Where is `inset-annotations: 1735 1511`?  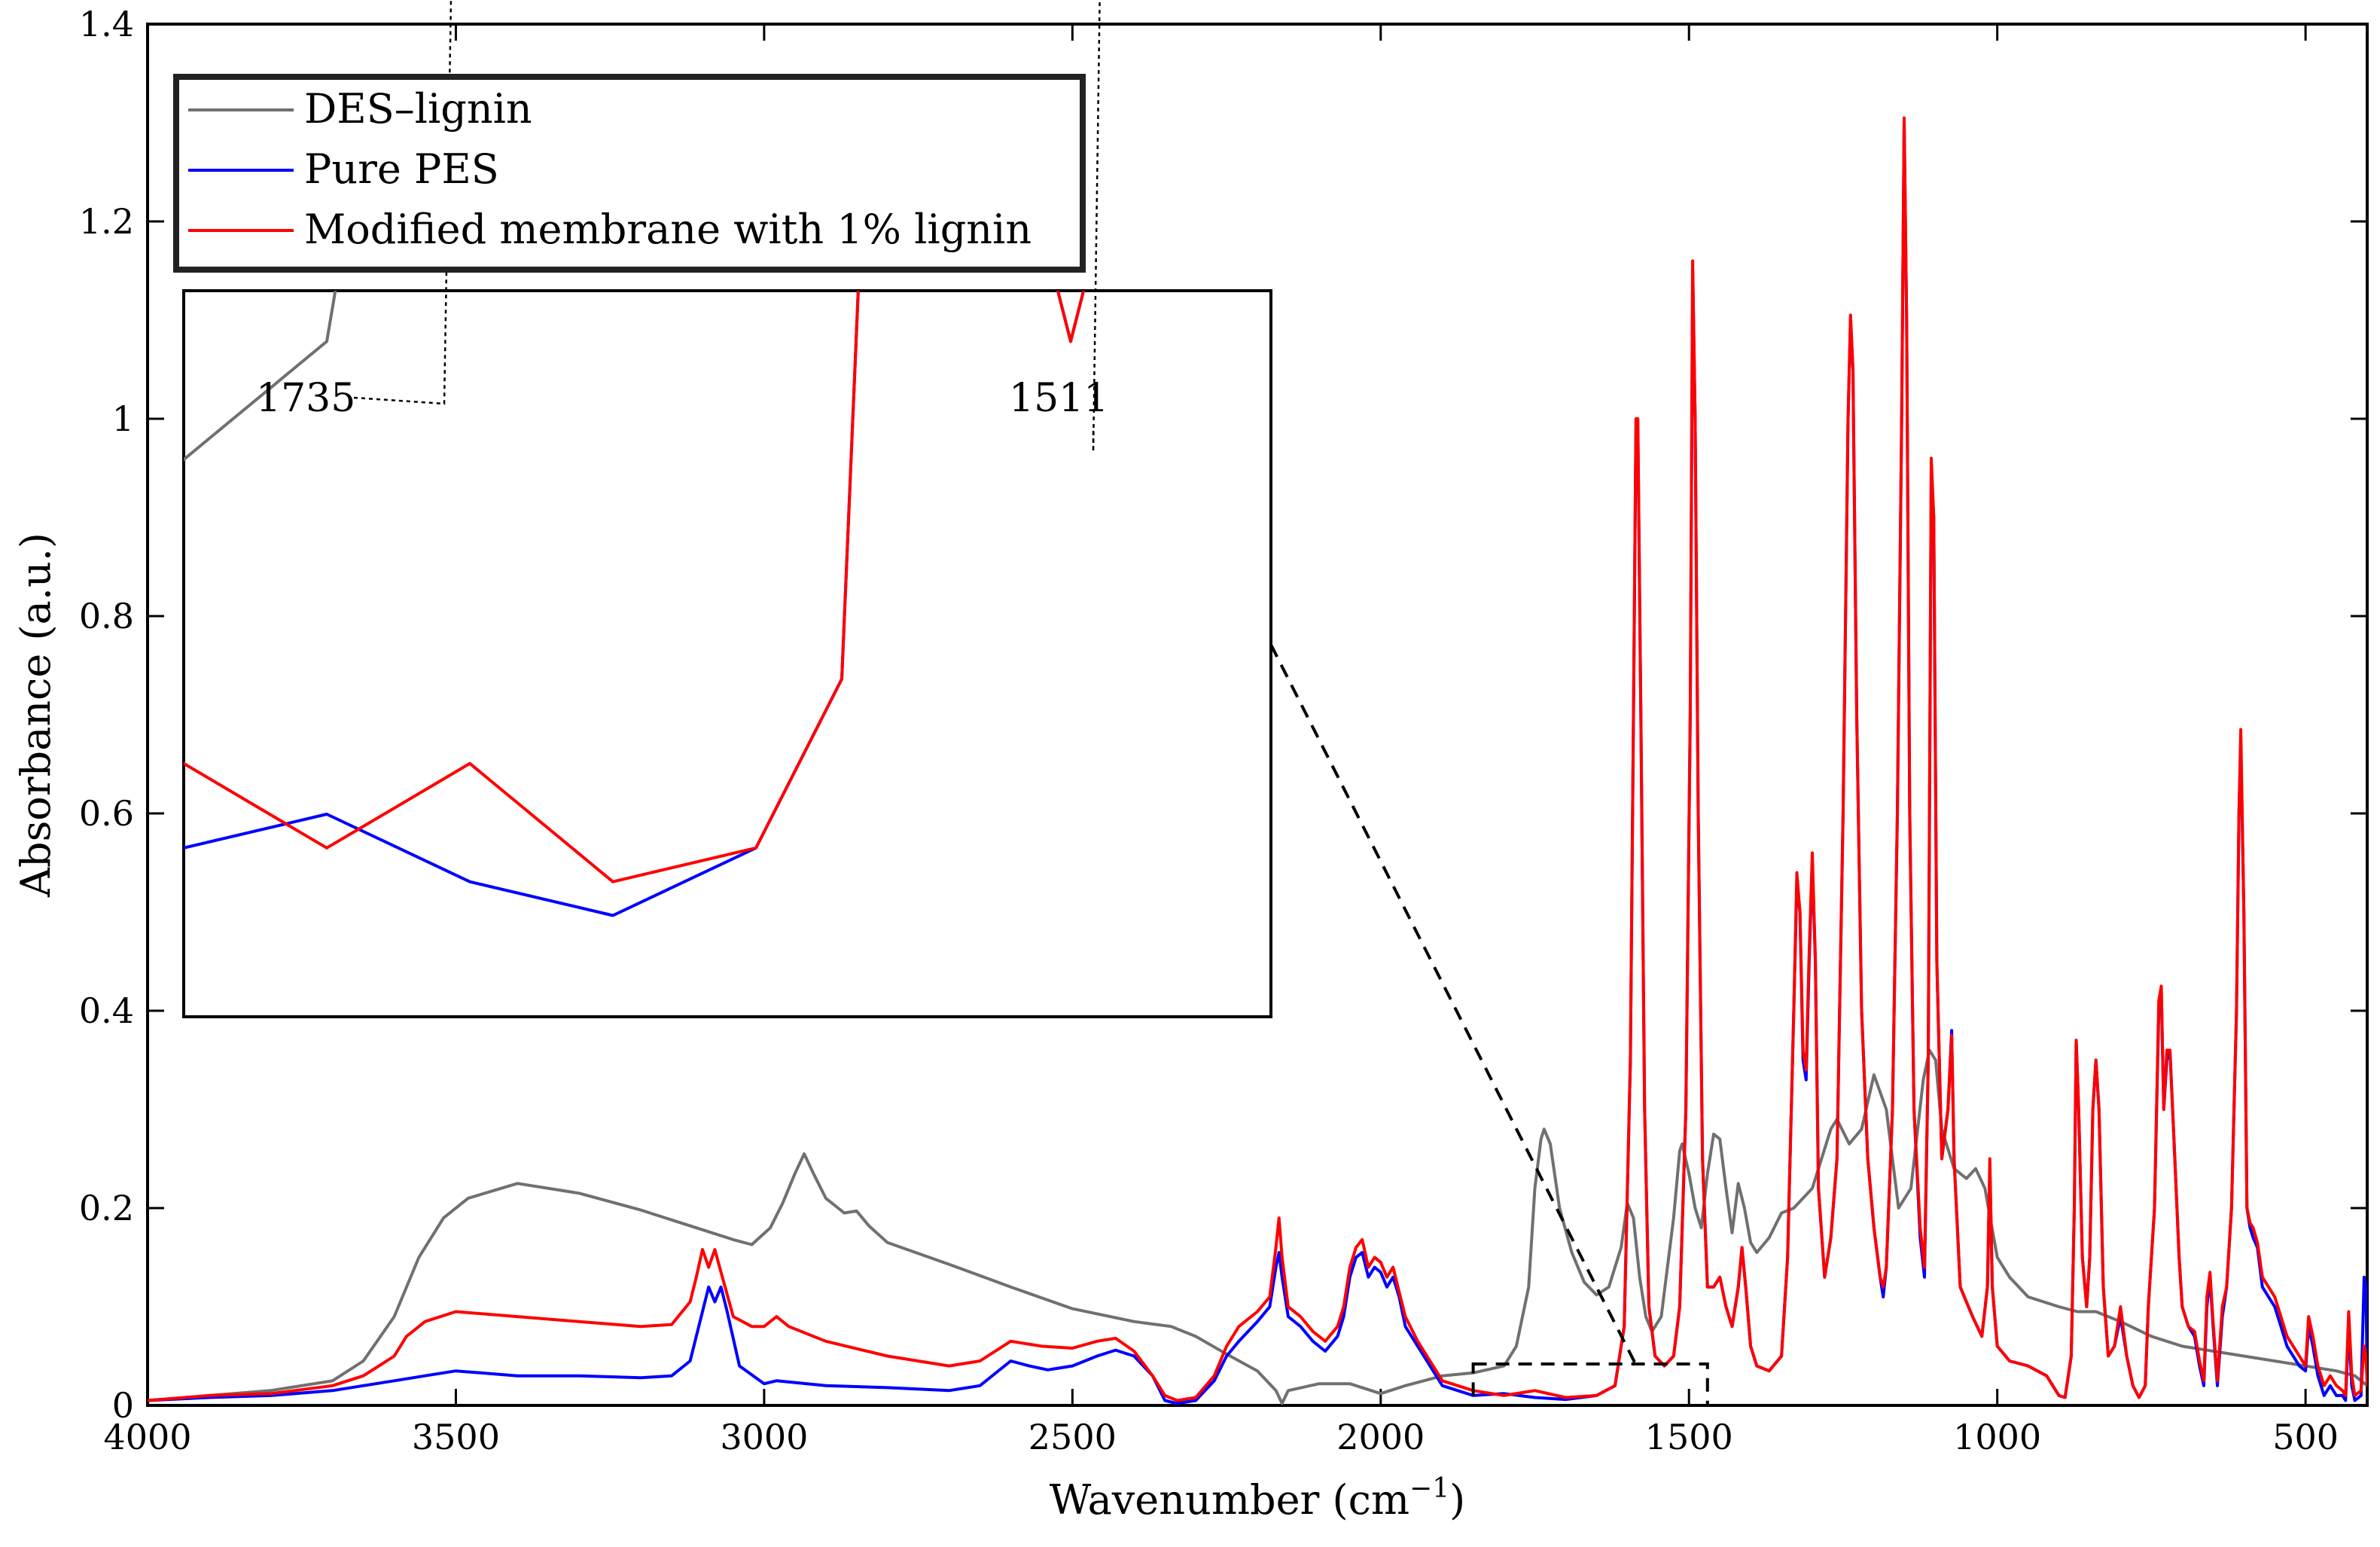 inset-annotations: 1735 1511 is located at coordinates (682, 226).